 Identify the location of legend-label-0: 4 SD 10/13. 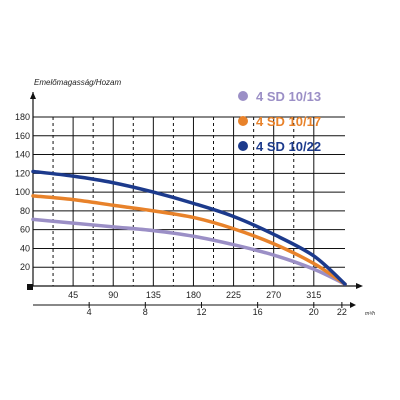
(288, 96).